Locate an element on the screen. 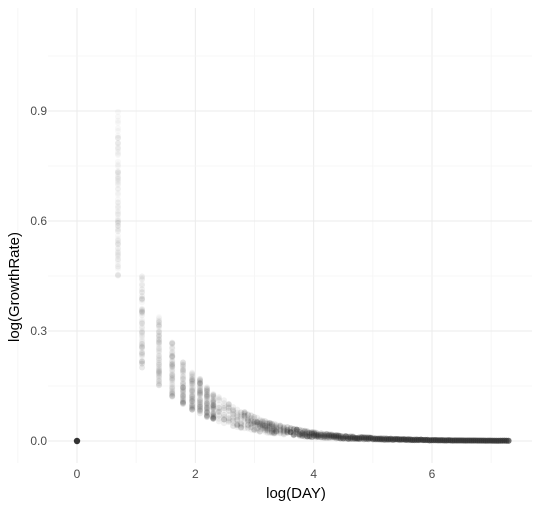 The height and width of the screenshot is (511, 540). y-tick-label: 0.9 is located at coordinates (38, 111).